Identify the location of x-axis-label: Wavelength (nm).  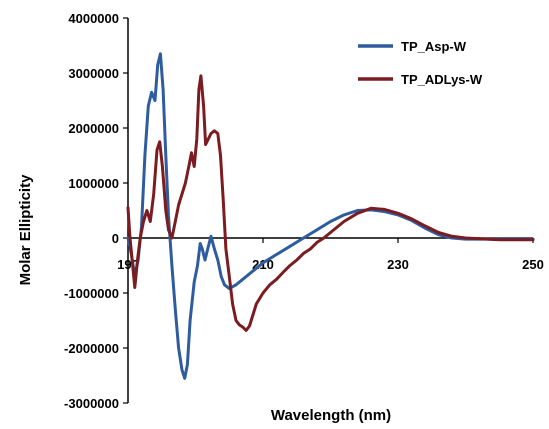
(331, 415).